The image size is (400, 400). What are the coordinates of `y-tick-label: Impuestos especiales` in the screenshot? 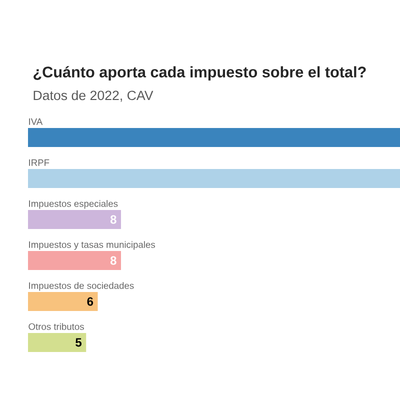 It's located at (73, 204).